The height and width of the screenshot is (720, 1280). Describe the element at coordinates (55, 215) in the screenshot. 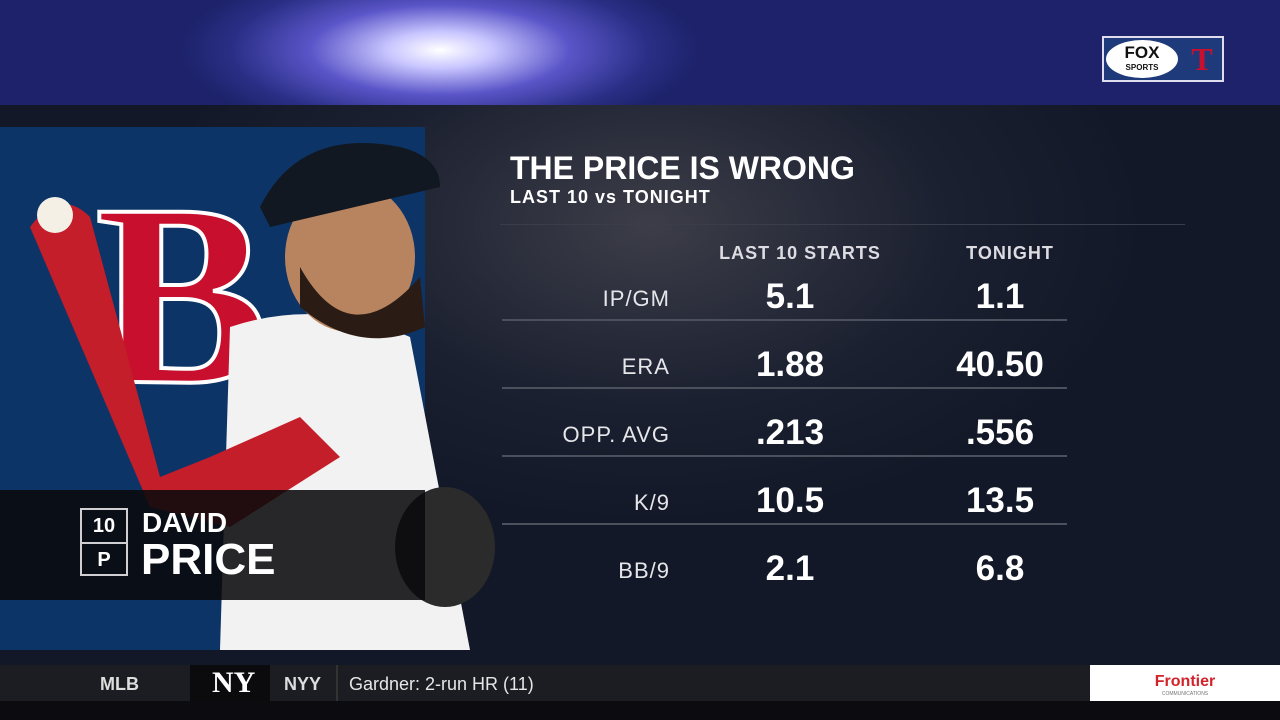

I see `ball` at that location.